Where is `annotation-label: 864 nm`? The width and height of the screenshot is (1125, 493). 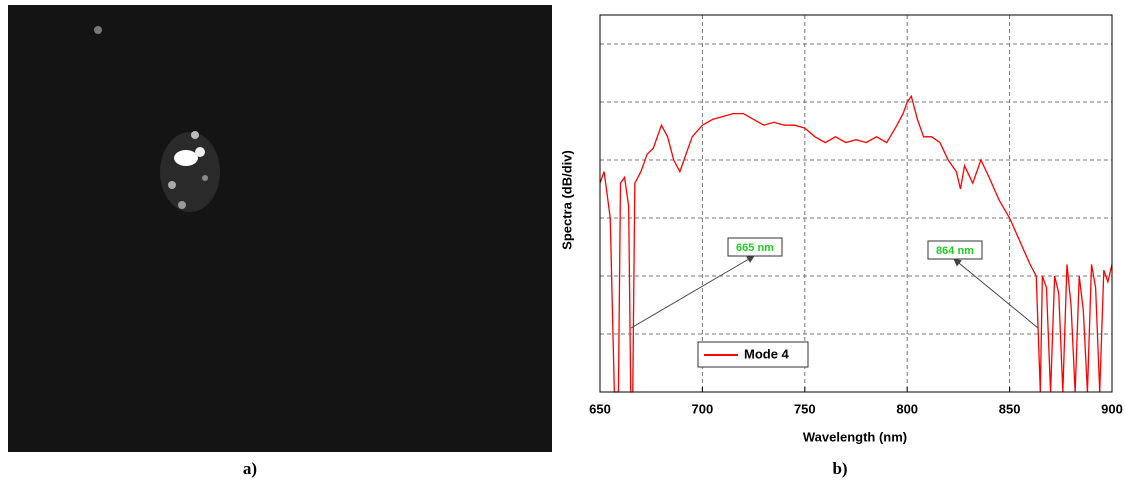
annotation-label: 864 nm is located at coordinates (955, 251).